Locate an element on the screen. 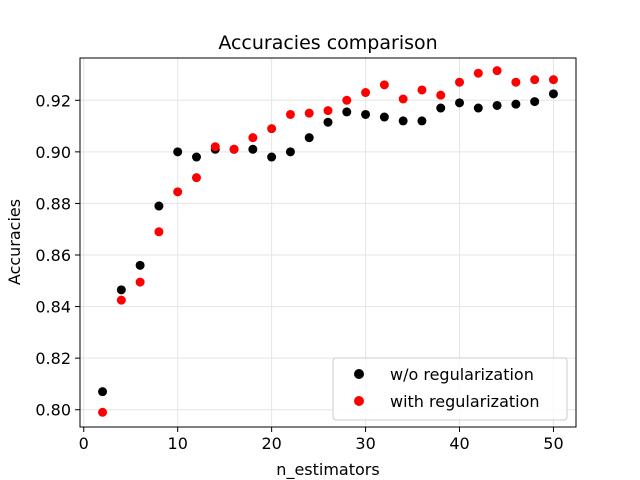 This screenshot has width=640, height=480. x-axis-label: n_estimators is located at coordinates (327, 470).